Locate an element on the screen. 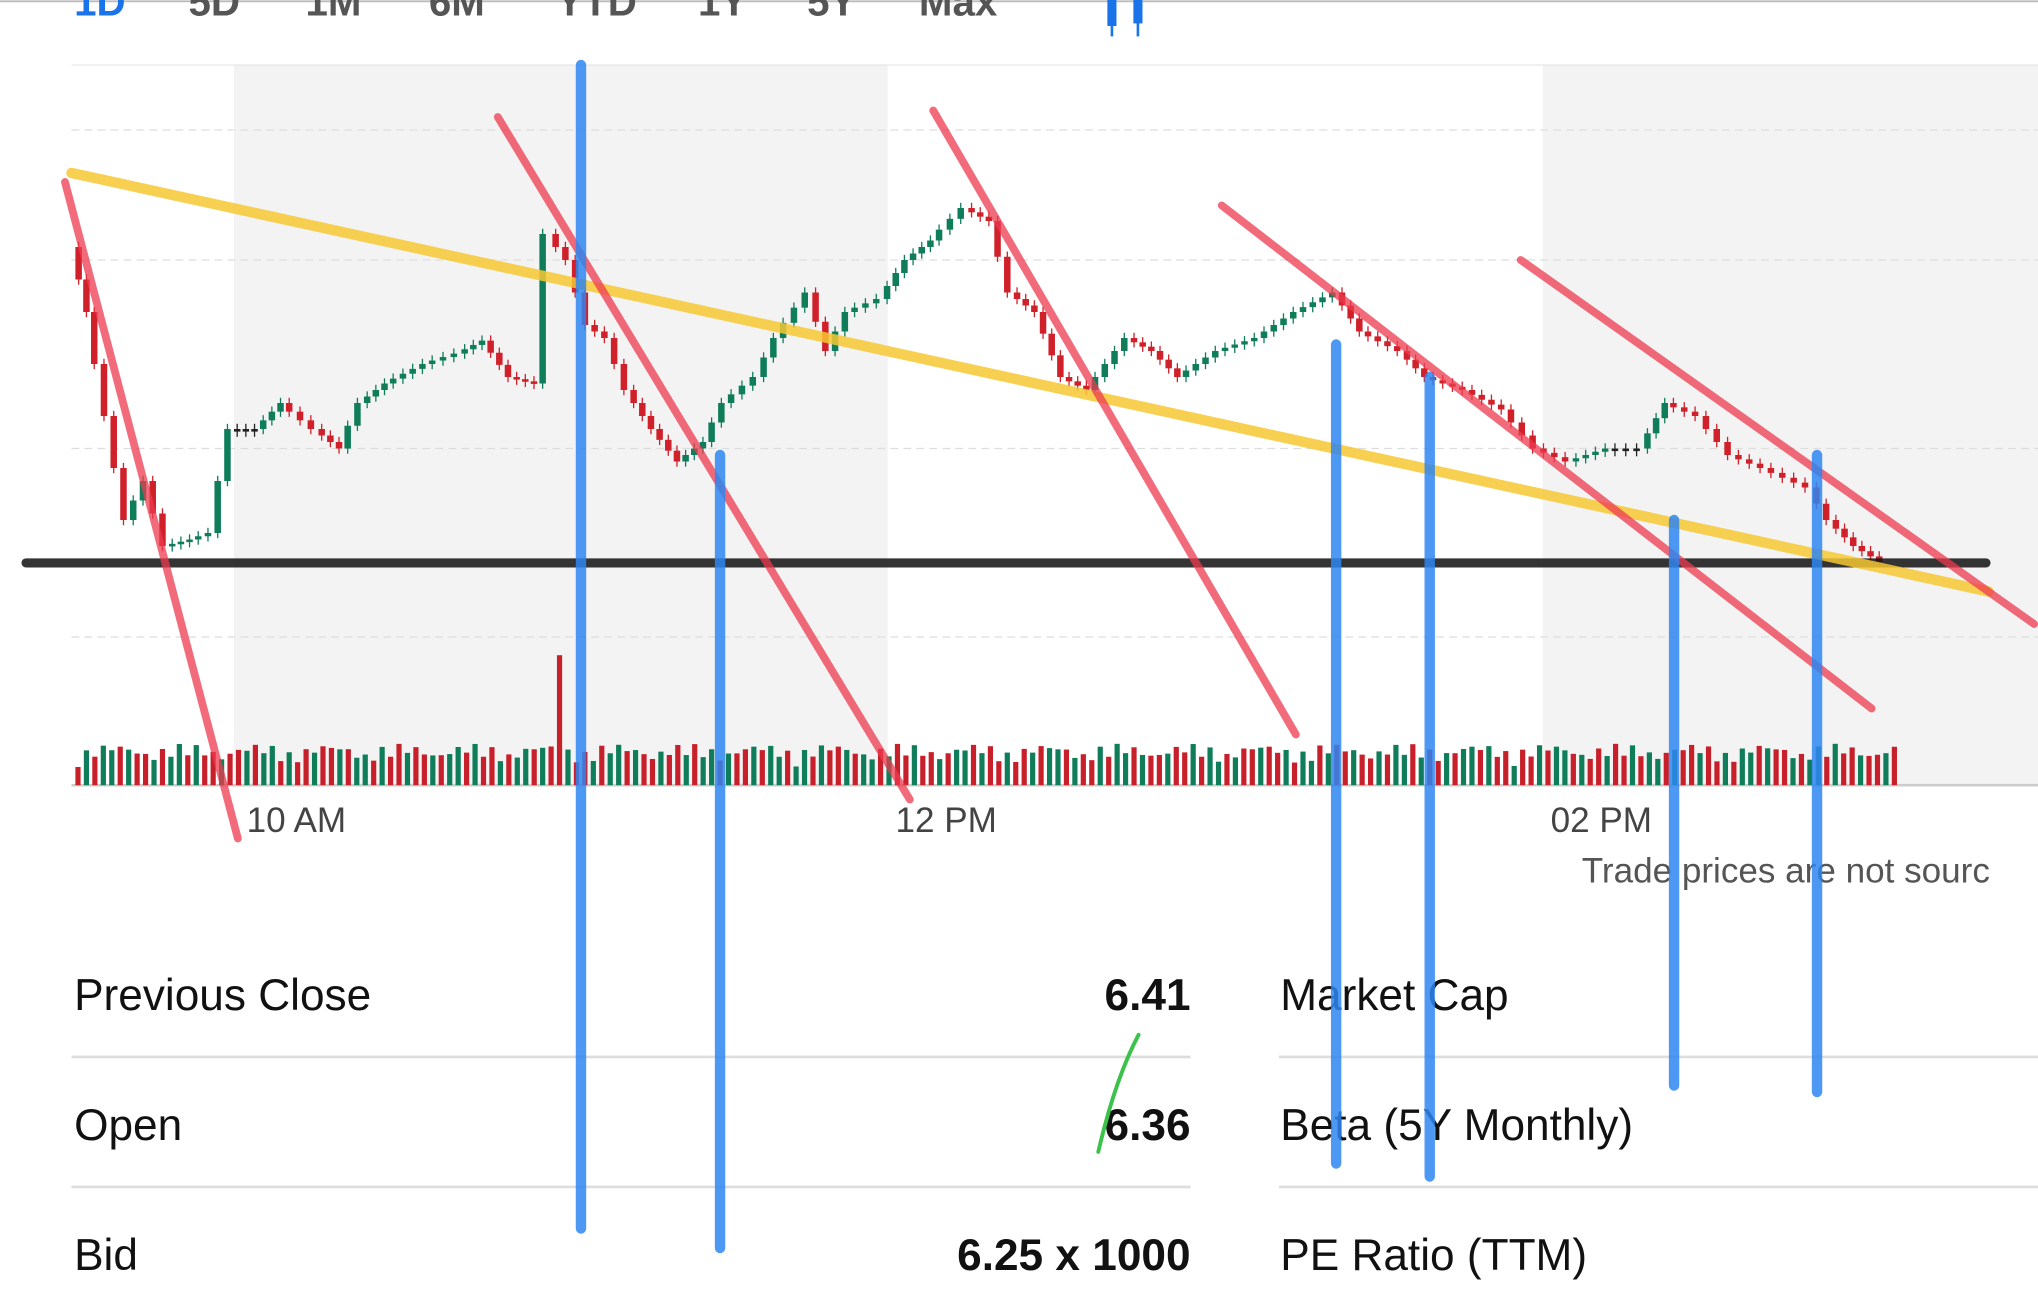 The width and height of the screenshot is (2038, 1313). range-tab: Max is located at coordinates (958, 12).